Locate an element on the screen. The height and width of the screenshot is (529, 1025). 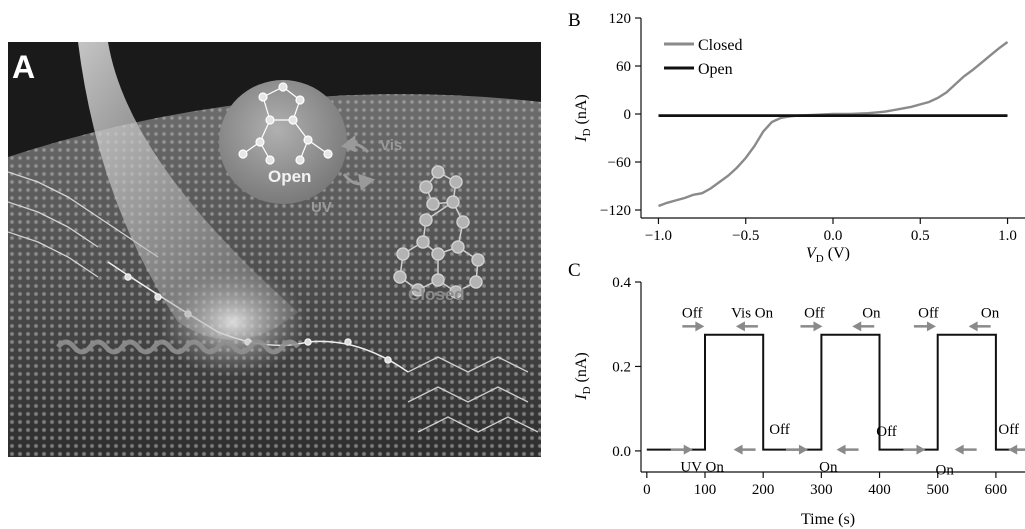
c-annotation: Vis On is located at coordinates (752, 313).